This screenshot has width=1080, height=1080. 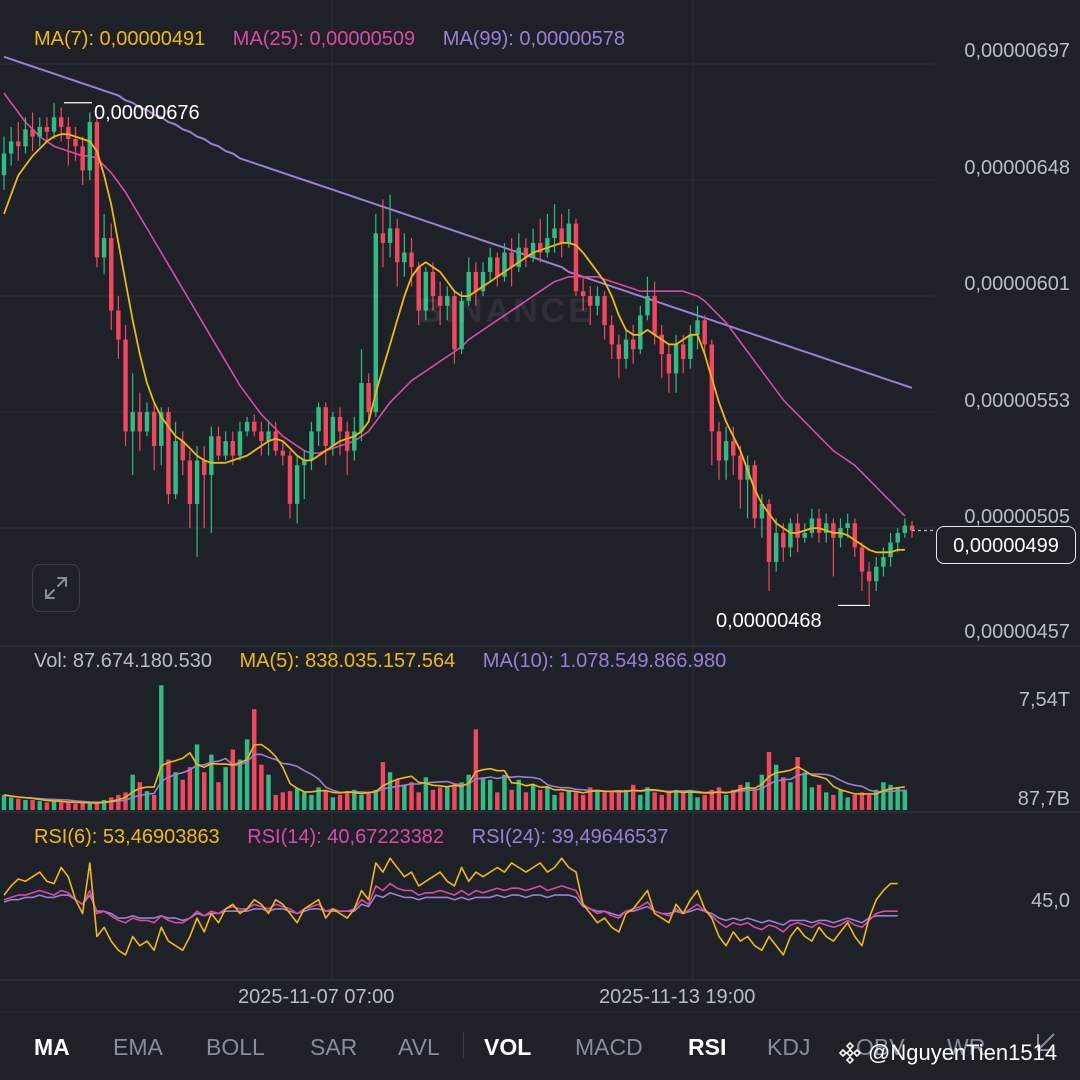 I want to click on tab-boll: BOLL, so click(x=235, y=1047).